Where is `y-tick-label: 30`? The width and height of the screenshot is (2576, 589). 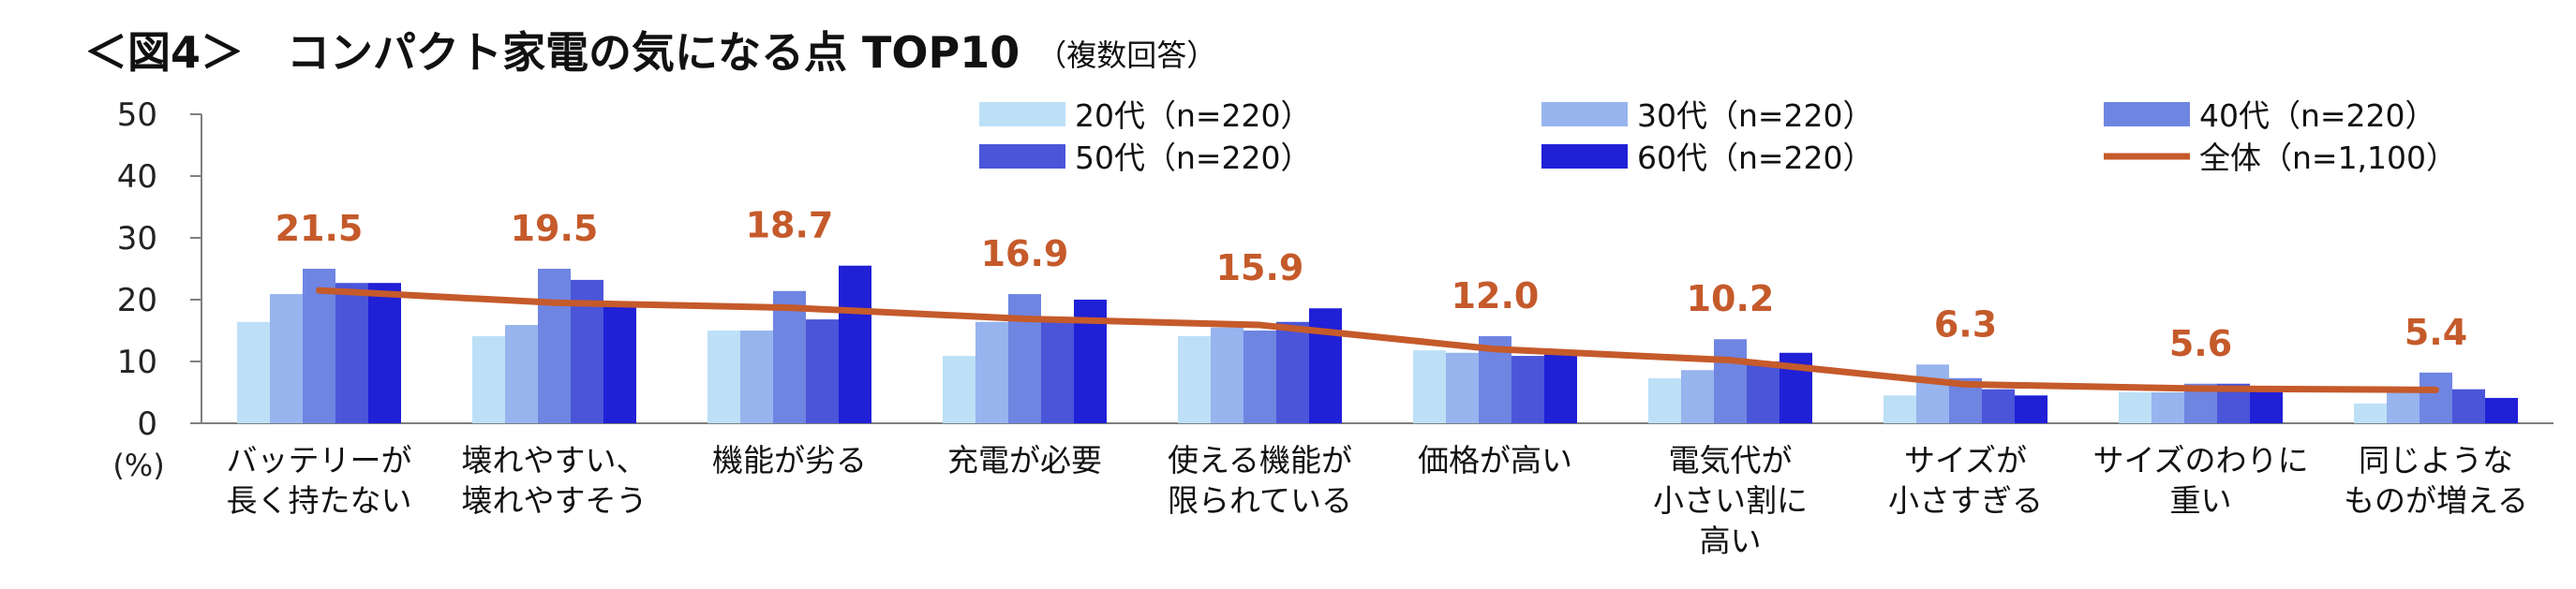 y-tick-label: 30 is located at coordinates (137, 239).